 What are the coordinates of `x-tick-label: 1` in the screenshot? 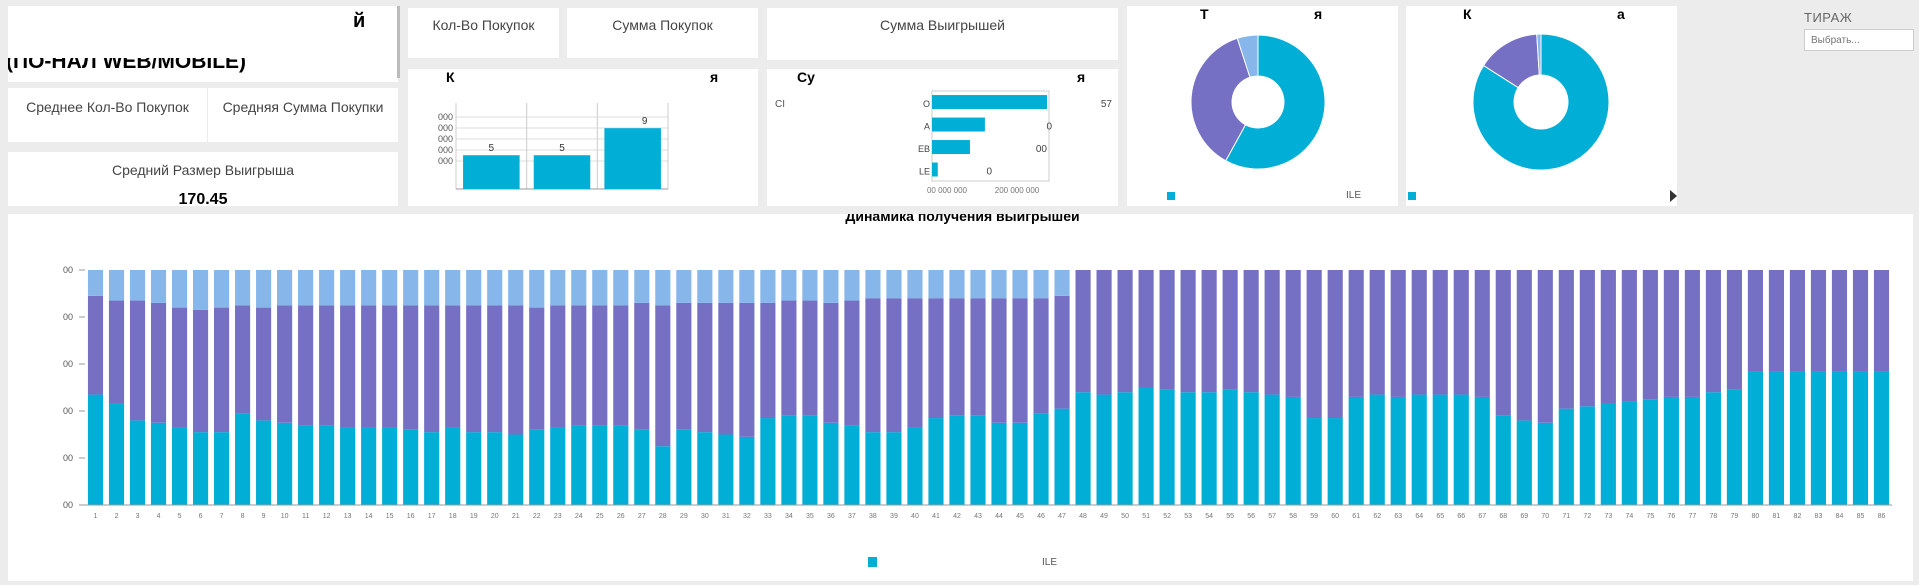 It's located at (96, 516).